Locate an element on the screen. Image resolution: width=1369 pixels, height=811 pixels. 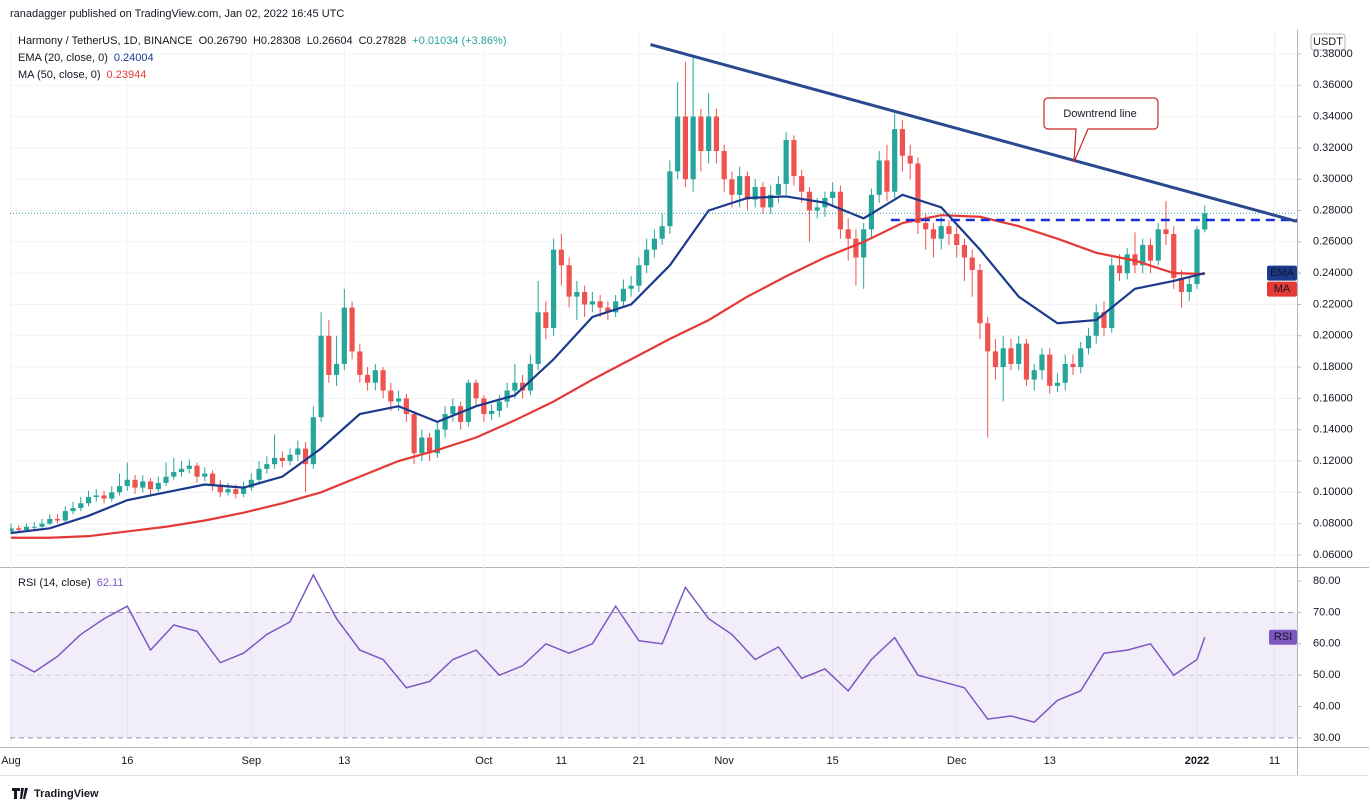
y-tick-label: 0.14000 is located at coordinates (1333, 430).